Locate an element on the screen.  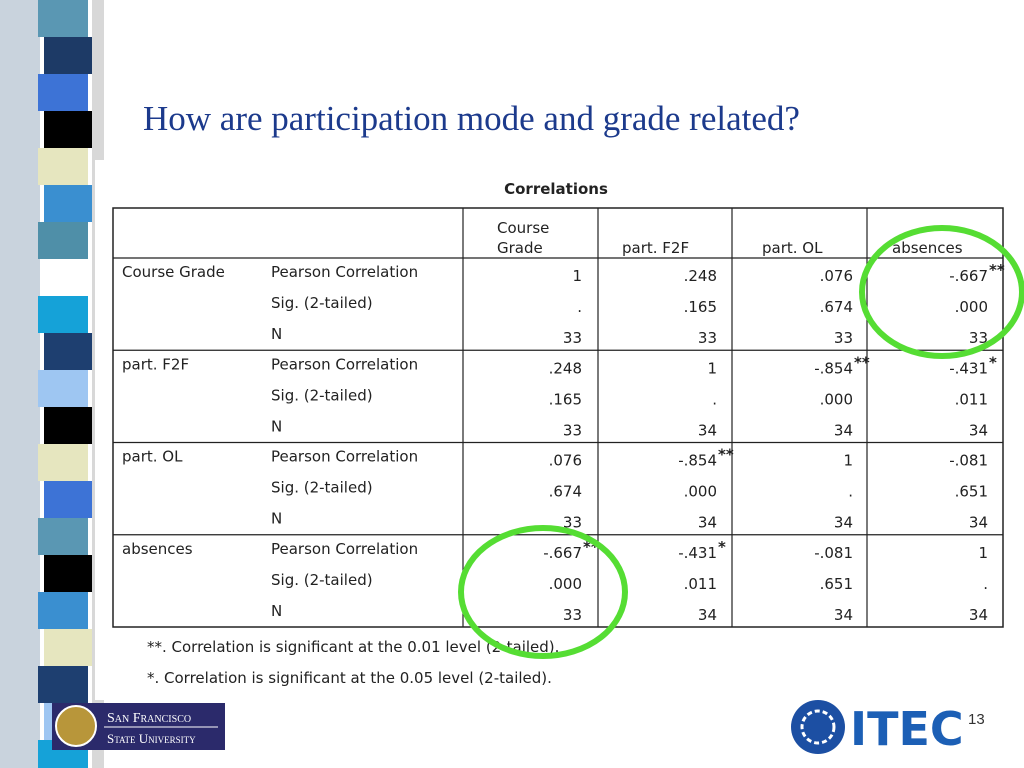
itec-logo: ITEC is located at coordinates (877, 728).